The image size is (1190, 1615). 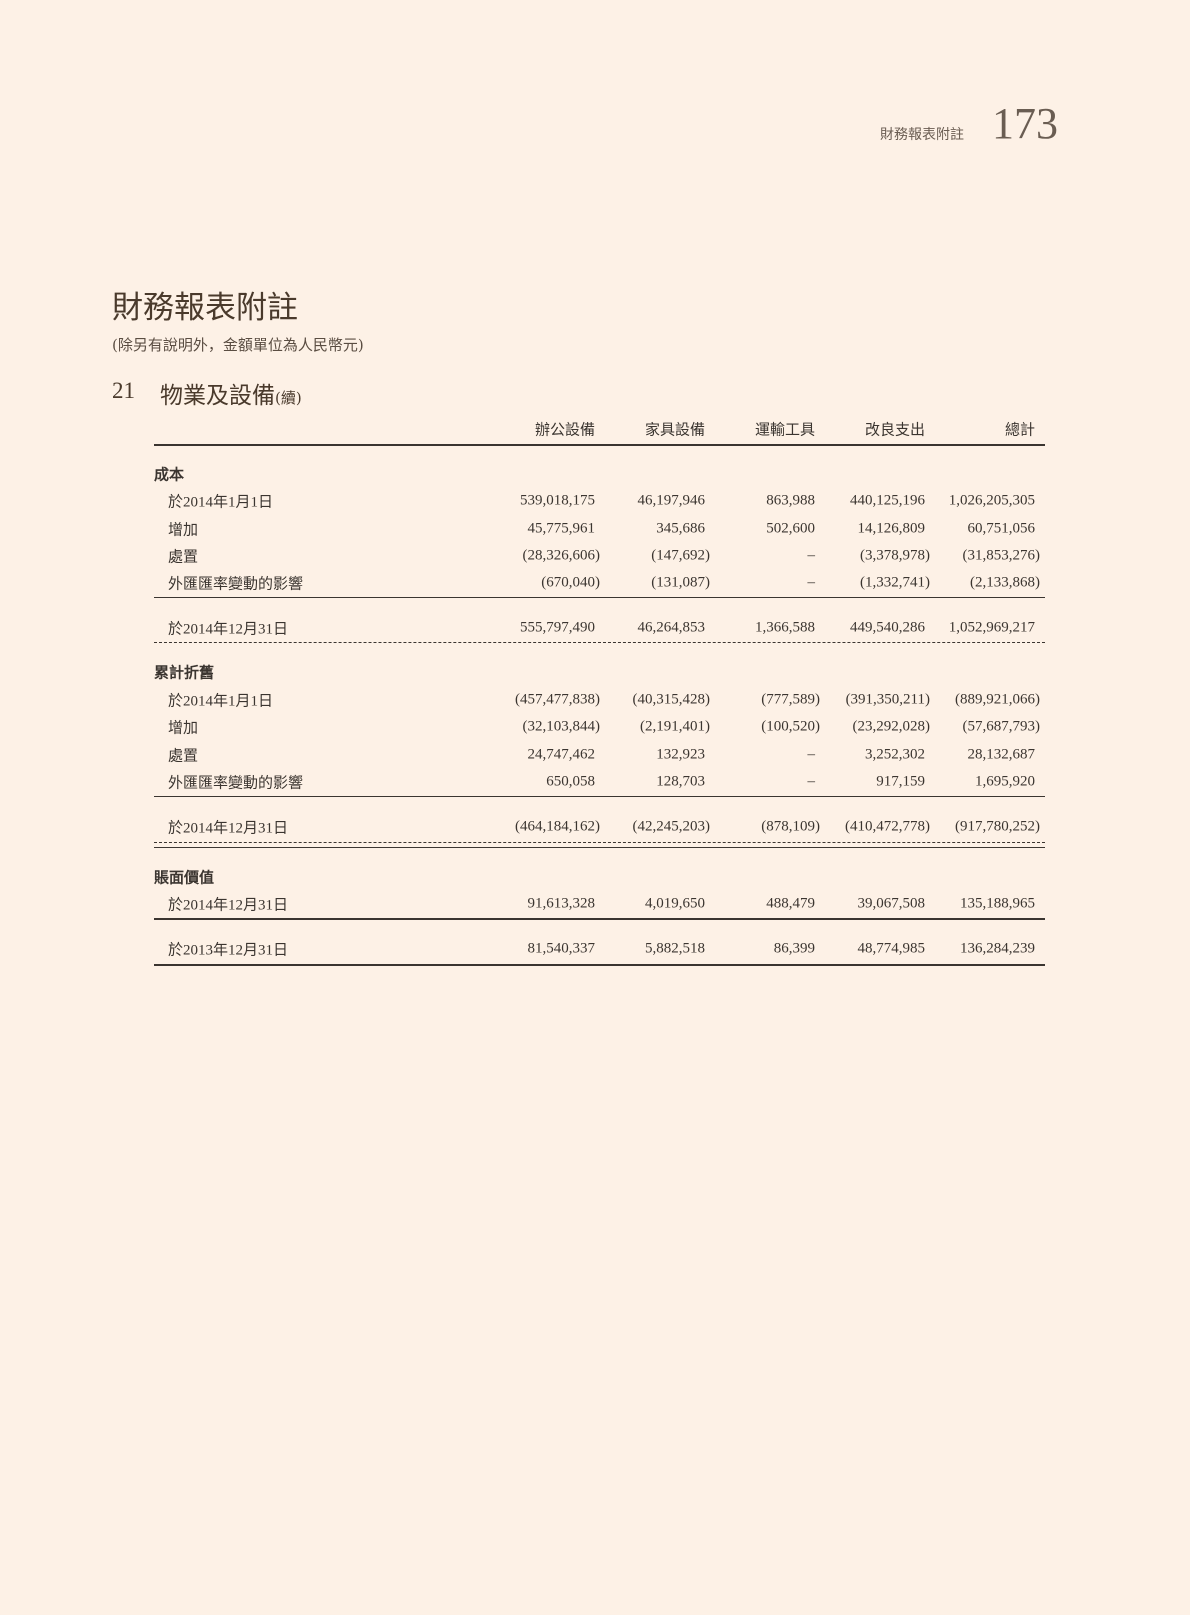 What do you see at coordinates (1001, 726) in the screenshot?
I see `table-cell: (57,687,793)` at bounding box center [1001, 726].